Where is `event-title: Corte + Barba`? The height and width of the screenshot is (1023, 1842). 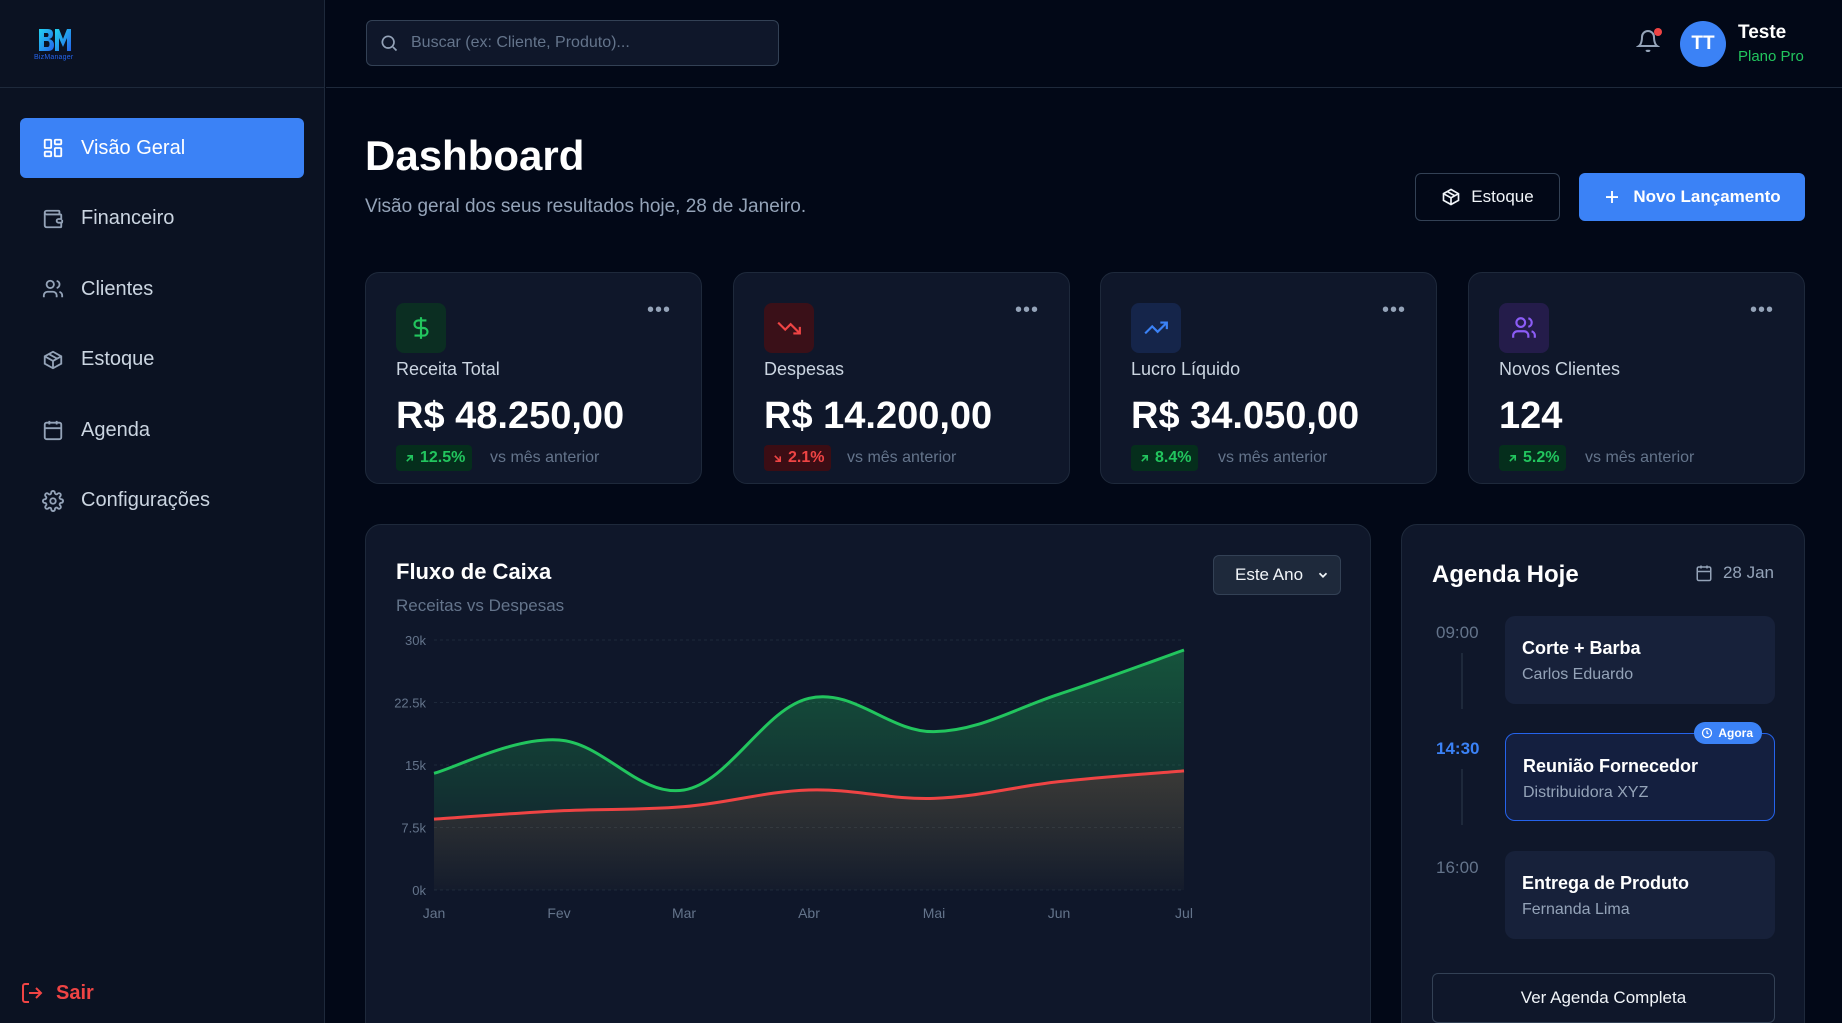
event-title: Corte + Barba is located at coordinates (1581, 648).